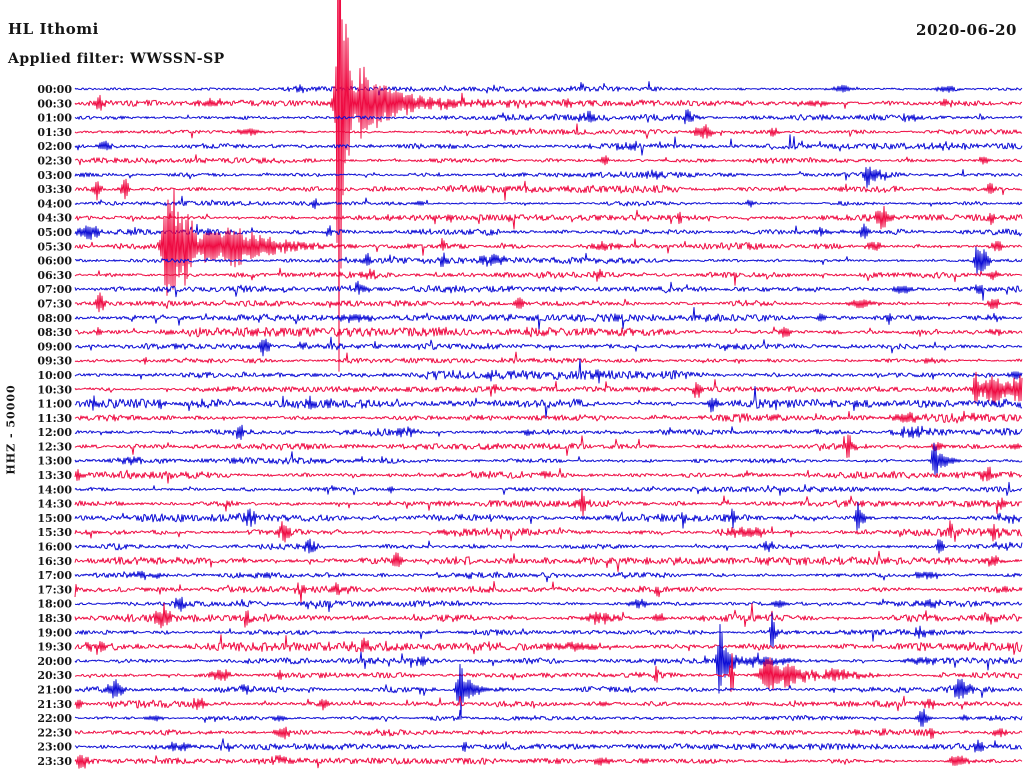  Describe the element at coordinates (54, 118) in the screenshot. I see `row-time-label: 01:00` at that location.